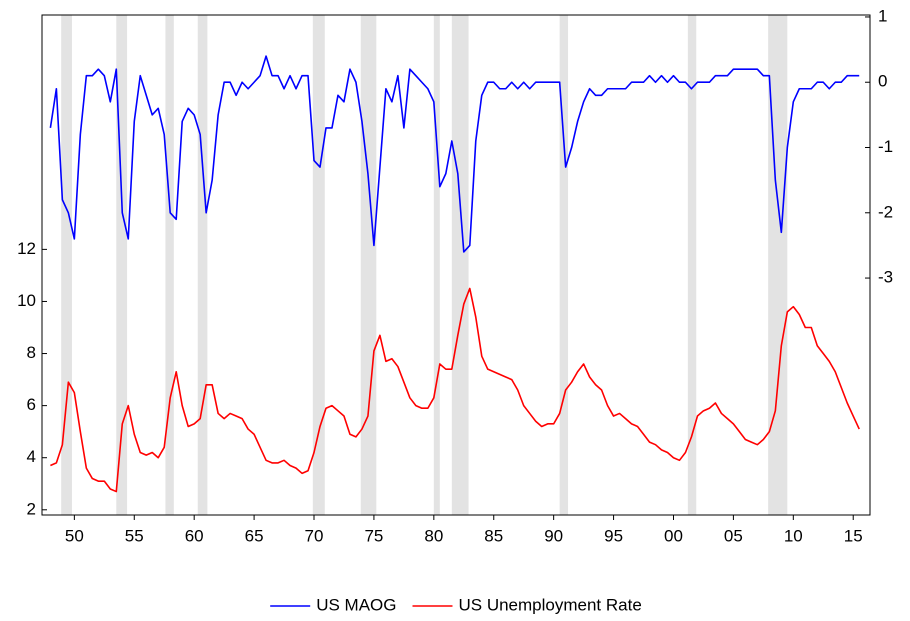  What do you see at coordinates (356, 604) in the screenshot?
I see `legend-label: US MAOG` at bounding box center [356, 604].